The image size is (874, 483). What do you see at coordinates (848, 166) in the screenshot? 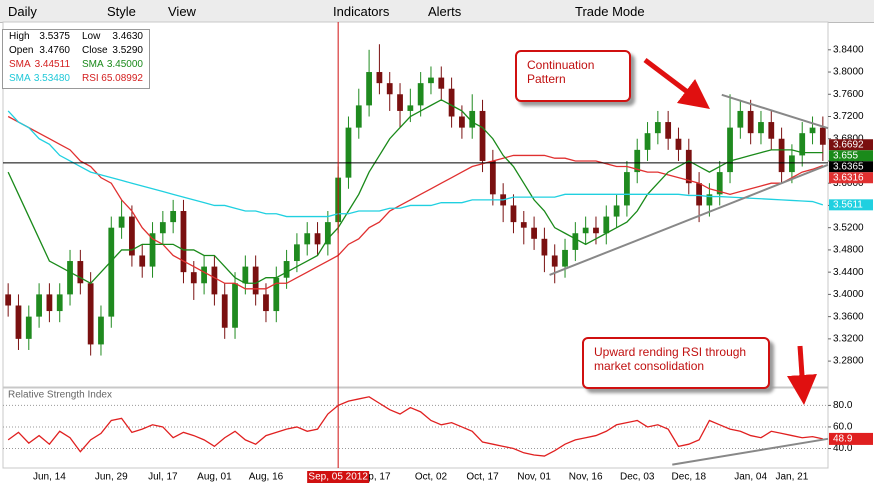
I see `value-badge-label: 3.6365` at bounding box center [848, 166].